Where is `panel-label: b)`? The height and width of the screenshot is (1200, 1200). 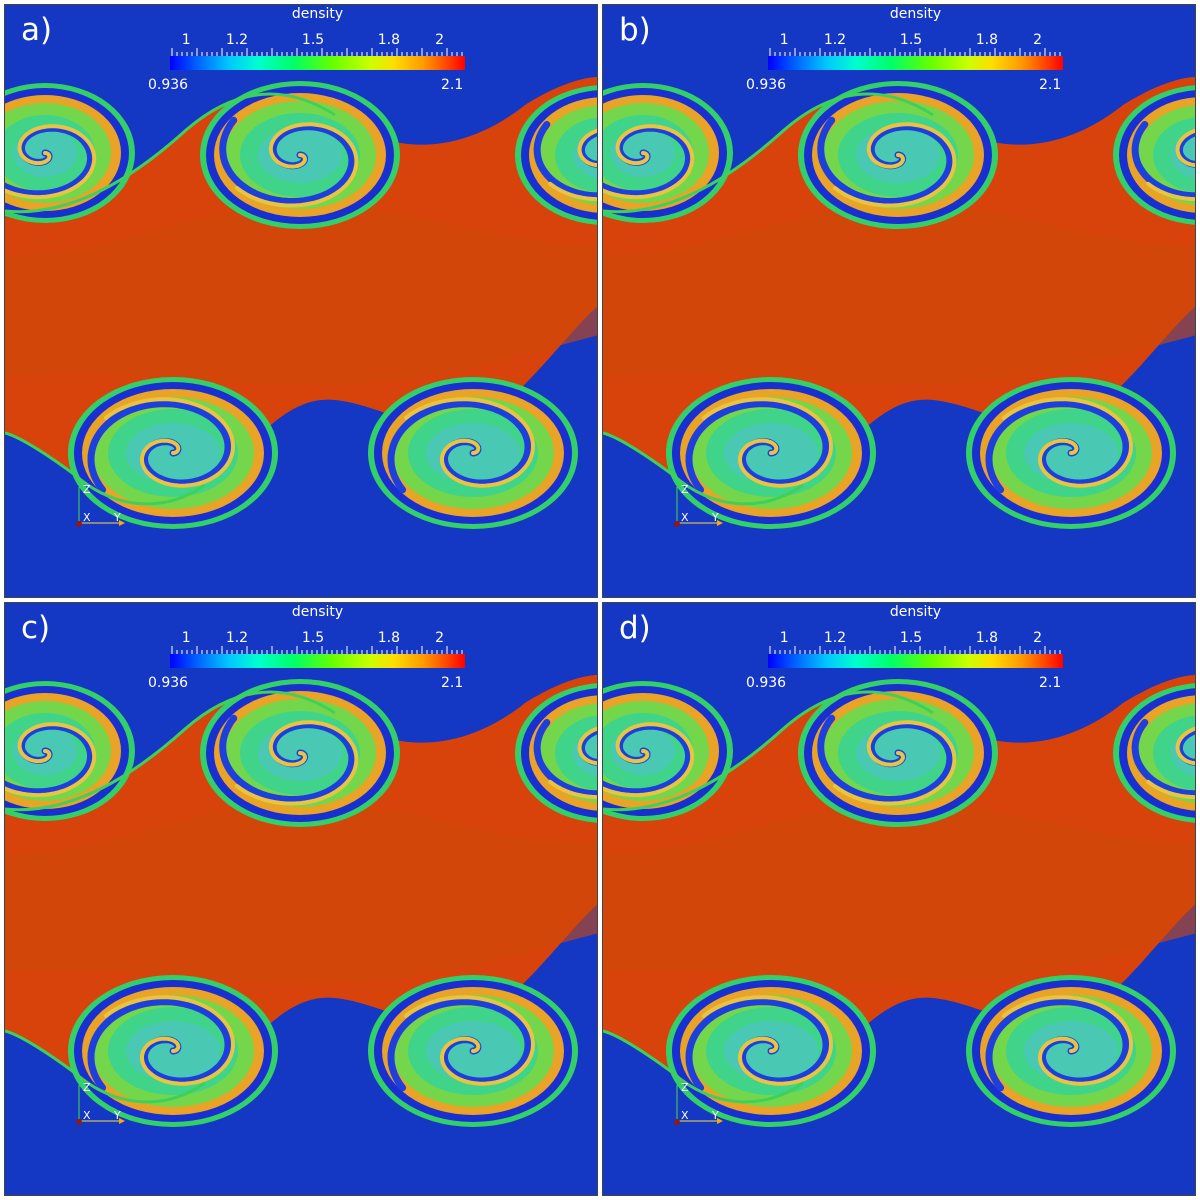
panel-label: b) is located at coordinates (635, 30).